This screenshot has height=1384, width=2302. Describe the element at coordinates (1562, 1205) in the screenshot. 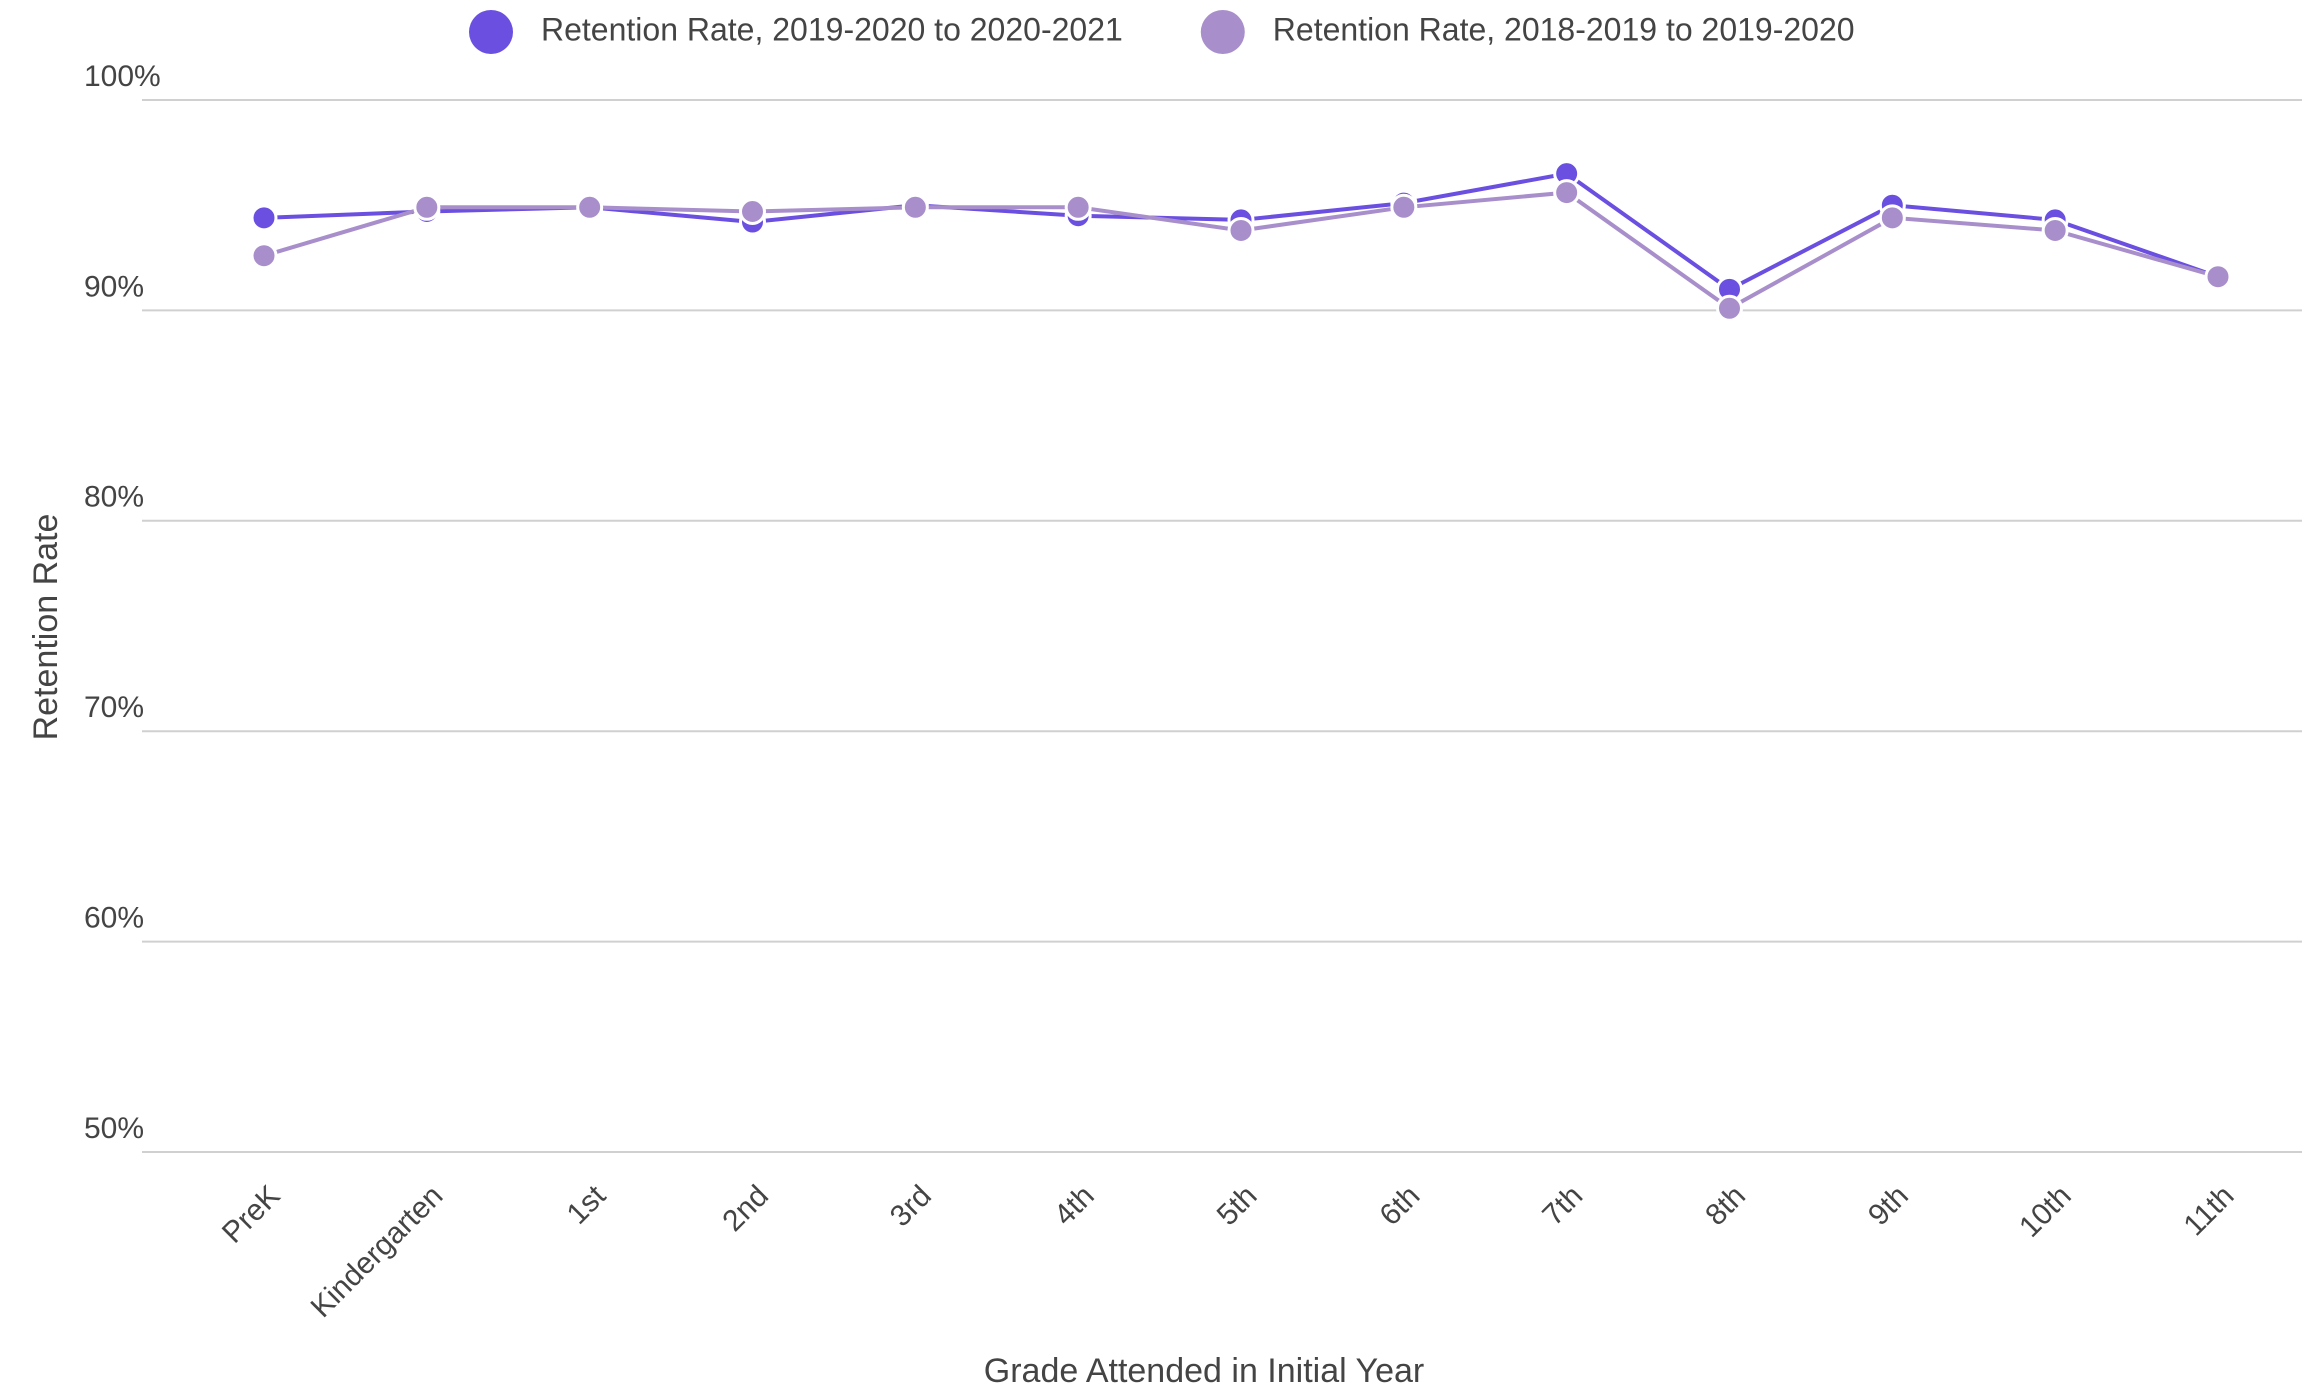

I see `x-tick-label: 7th` at that location.